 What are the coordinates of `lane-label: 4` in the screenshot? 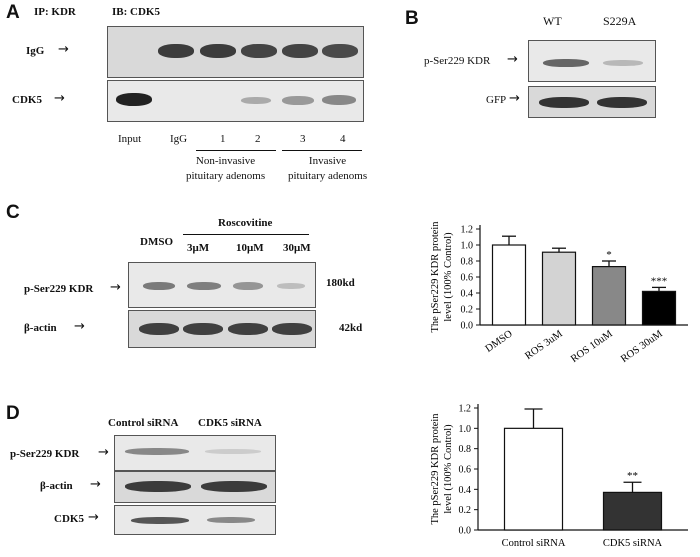 It's located at (343, 139).